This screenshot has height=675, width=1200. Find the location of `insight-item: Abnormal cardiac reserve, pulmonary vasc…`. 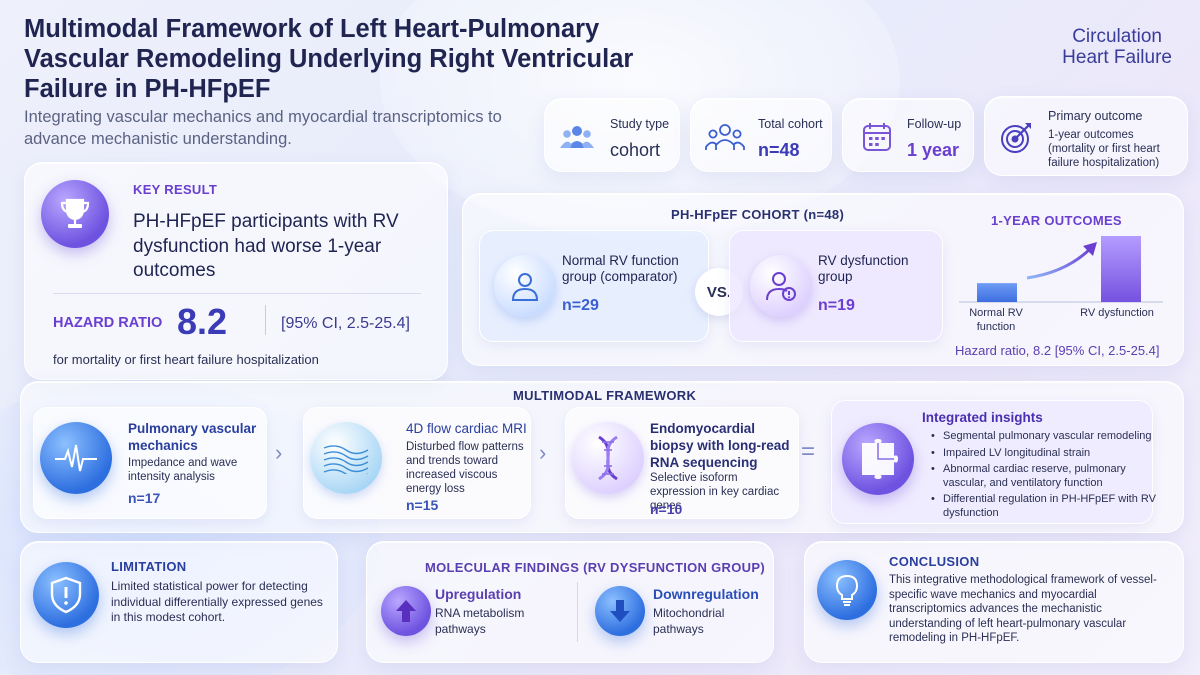

insight-item: Abnormal cardiac reserve, pulmonary vasc… is located at coordinates (1043, 476).